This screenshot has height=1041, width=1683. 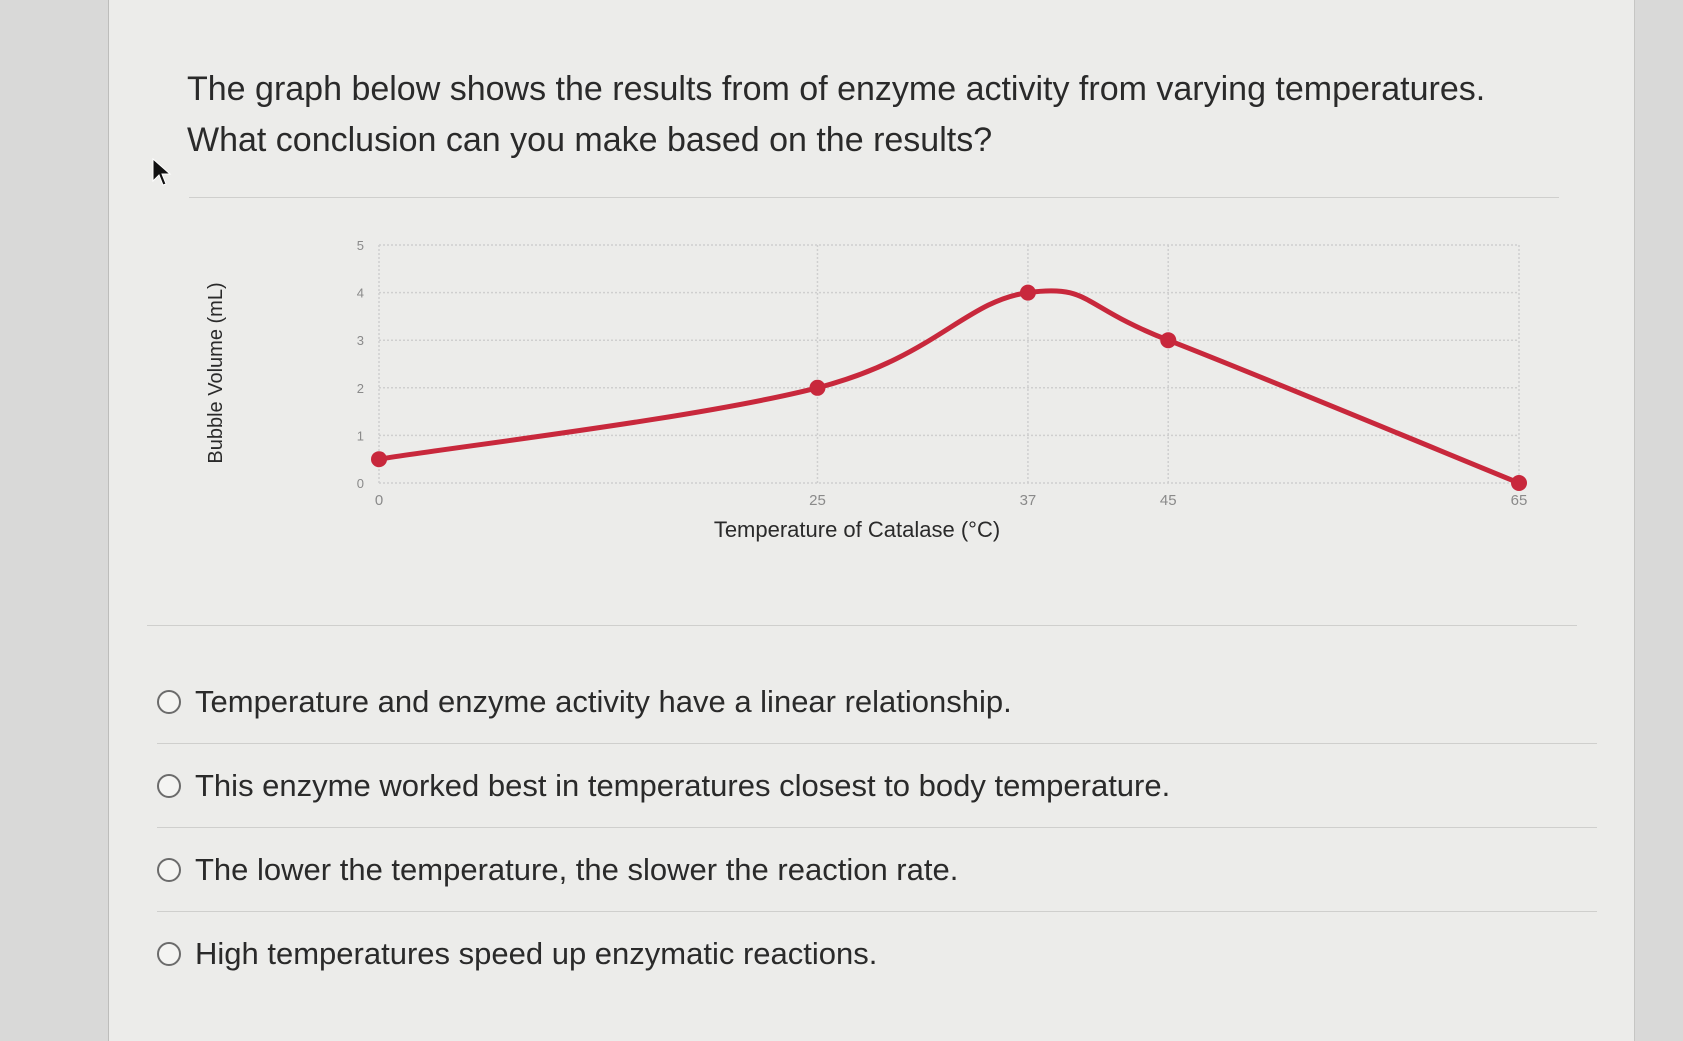 I want to click on x-axis-label: Temperature of Catalase (°C), so click(x=857, y=529).